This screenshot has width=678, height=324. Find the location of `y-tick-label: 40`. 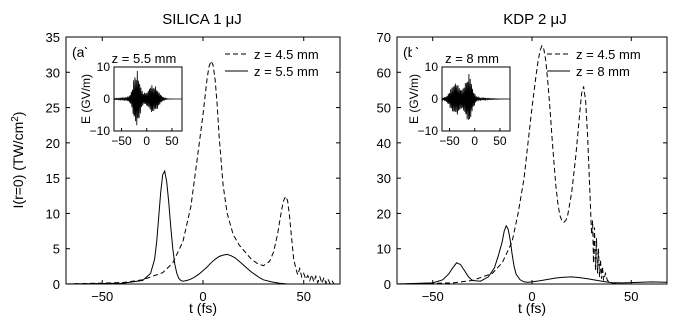

y-tick-label: 40 is located at coordinates (384, 143).